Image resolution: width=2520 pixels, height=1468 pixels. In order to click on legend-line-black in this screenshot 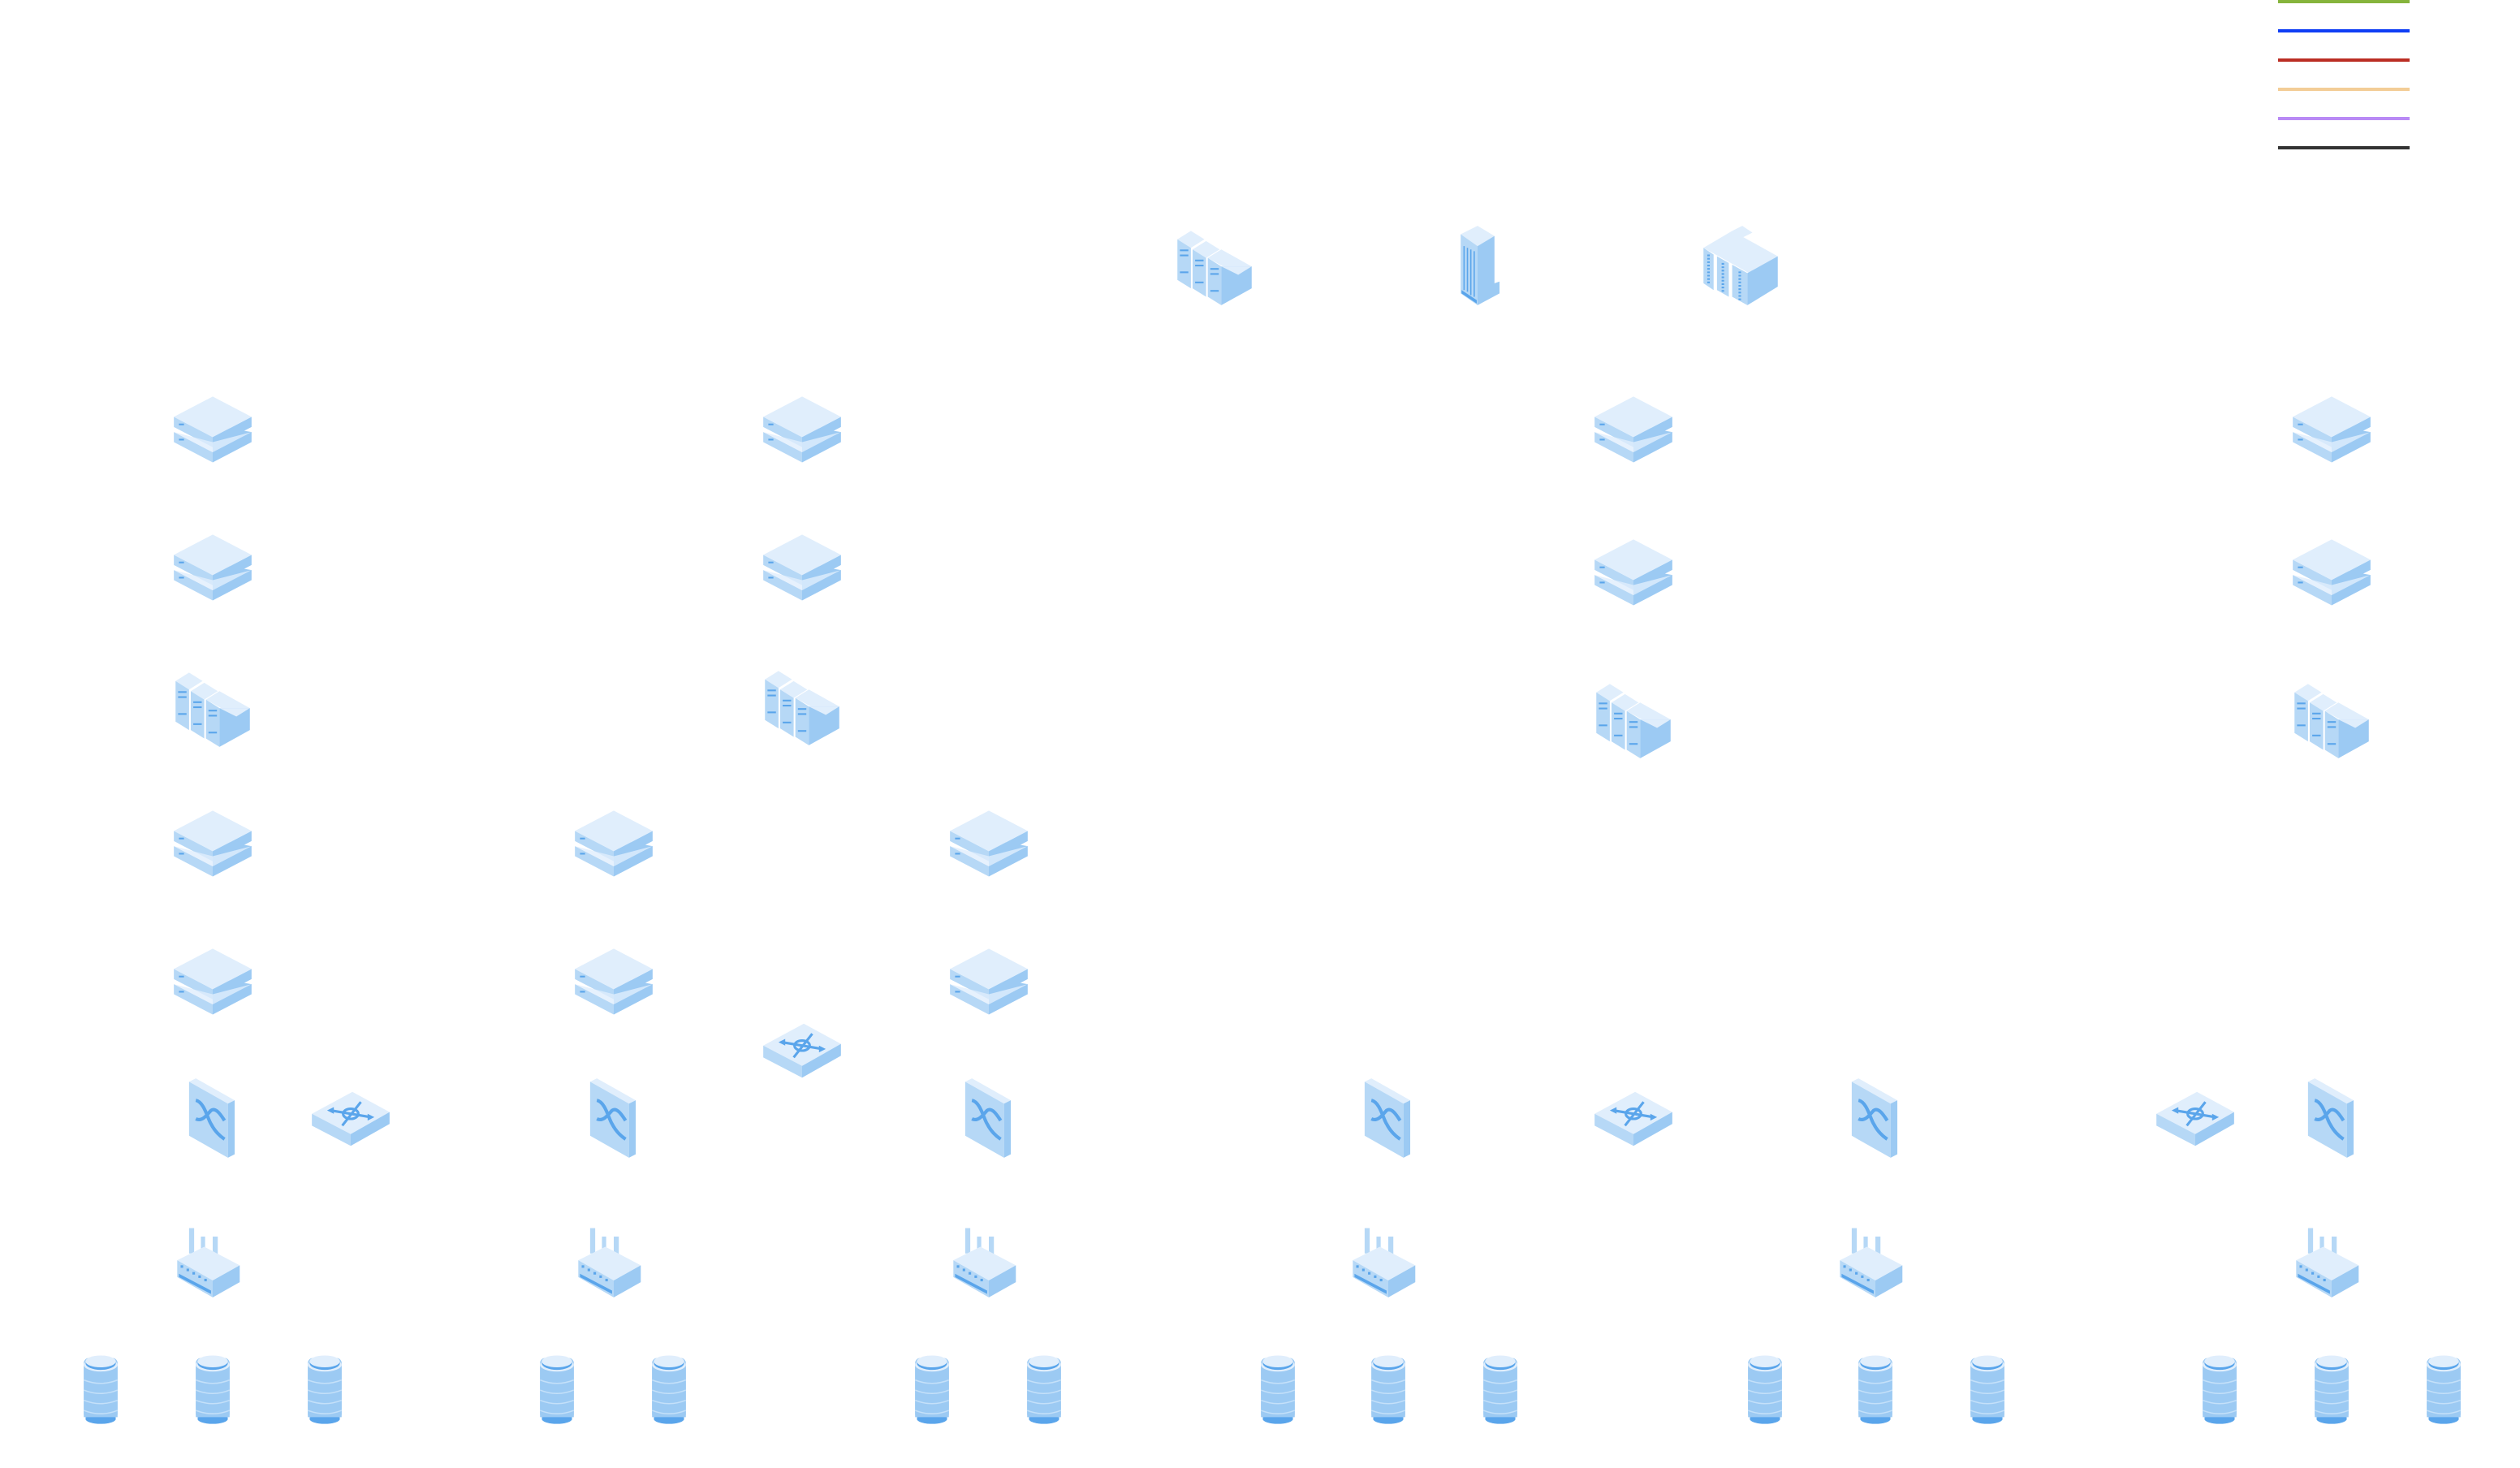, I will do `click(2344, 147)`.